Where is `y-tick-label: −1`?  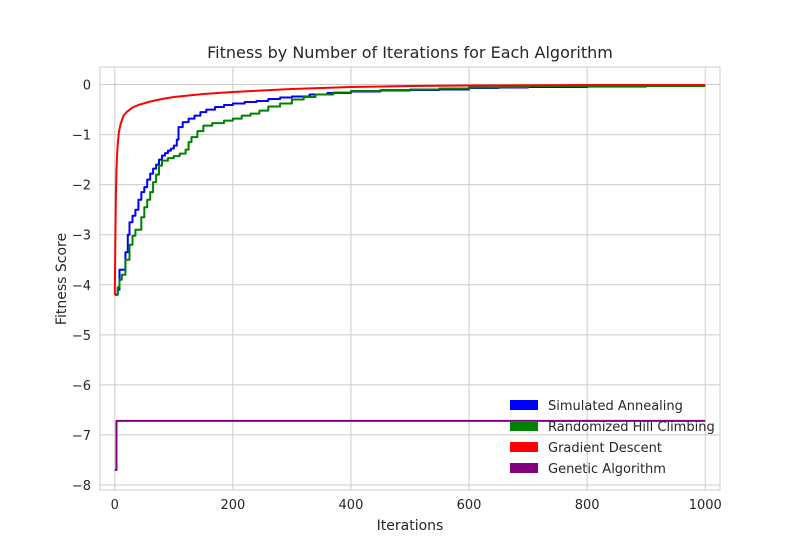 y-tick-label: −1 is located at coordinates (81, 136).